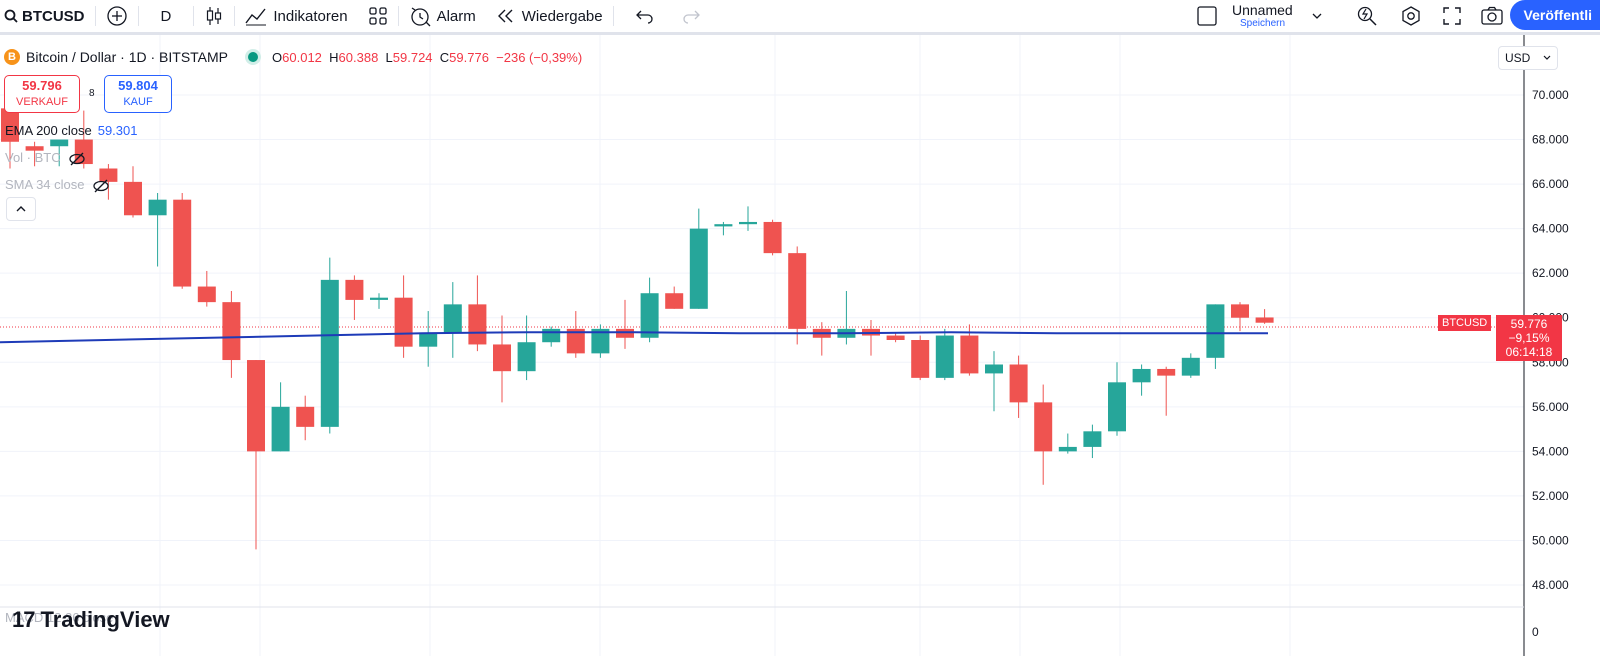  Describe the element at coordinates (442, 16) in the screenshot. I see `alert-button: Alarm` at that location.